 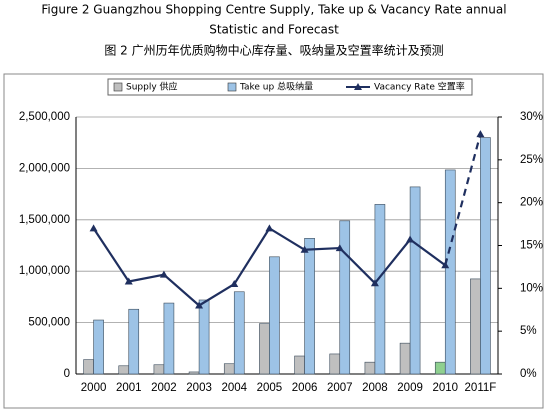 What do you see at coordinates (531, 246) in the screenshot?
I see `y2-tick-label: 15%` at bounding box center [531, 246].